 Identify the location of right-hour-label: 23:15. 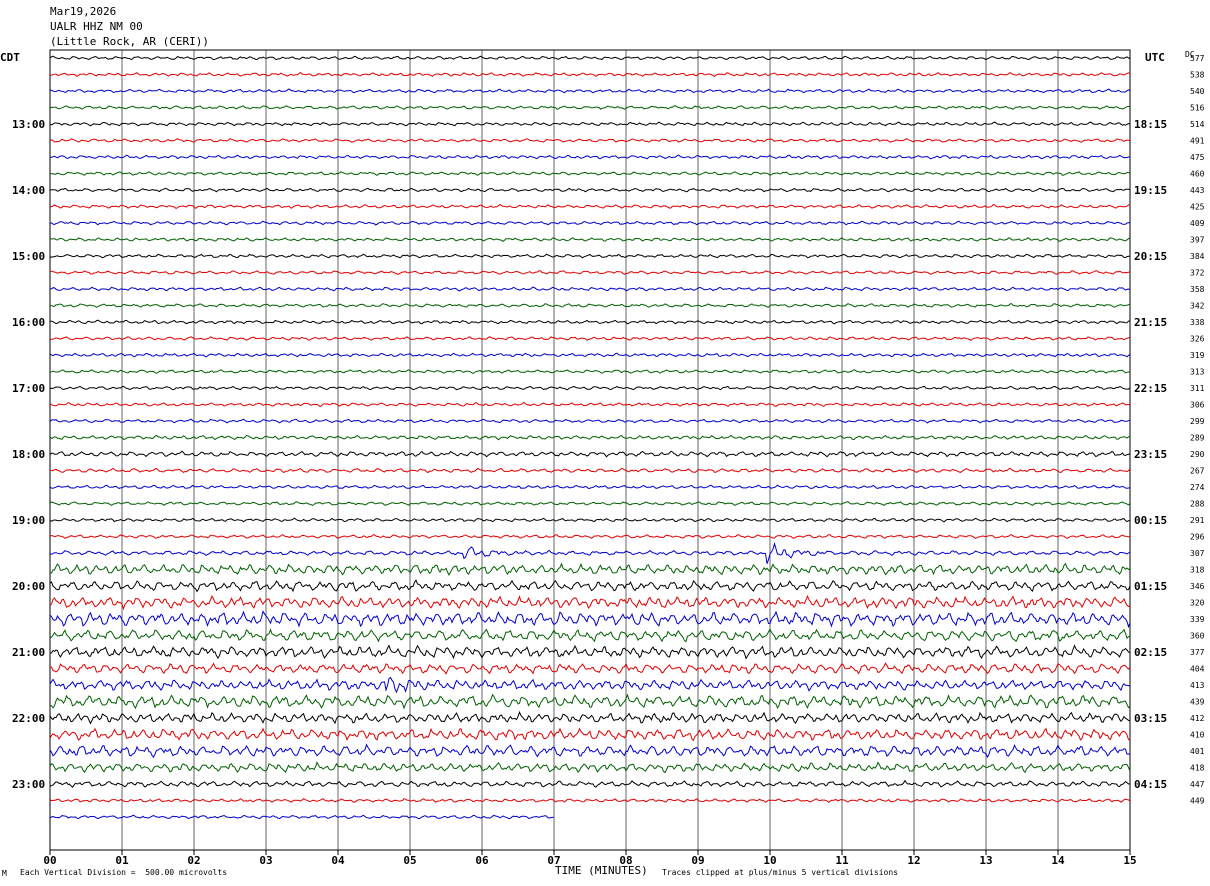
(1150, 454).